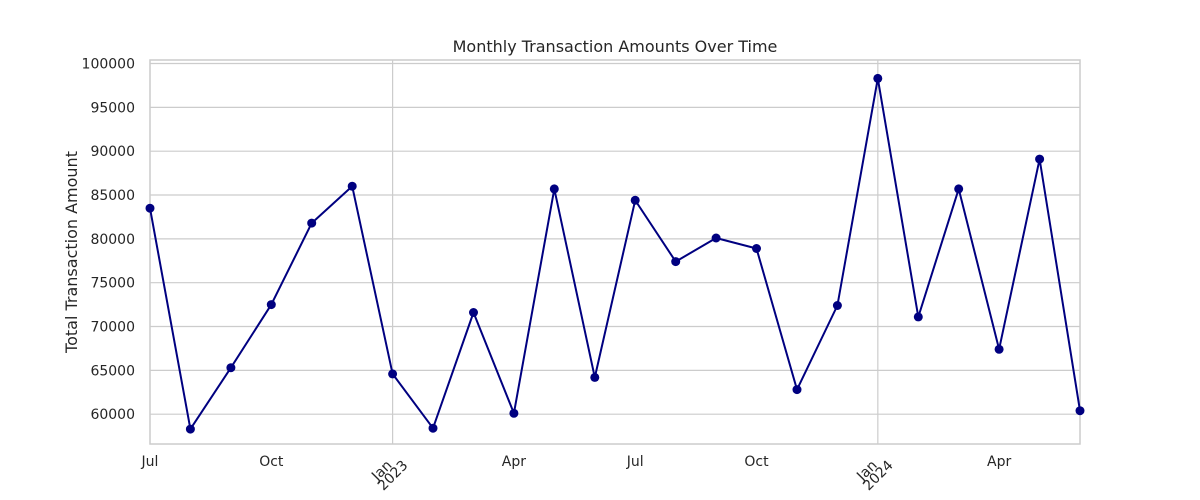 This screenshot has height=500, width=1200. I want to click on y-tick-label: 60000, so click(112, 415).